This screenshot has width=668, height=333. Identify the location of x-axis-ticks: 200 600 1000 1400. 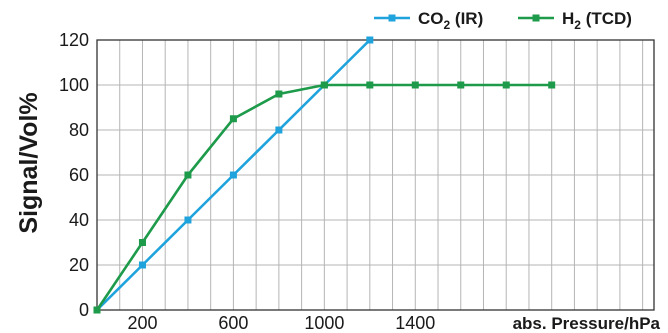
(281, 323).